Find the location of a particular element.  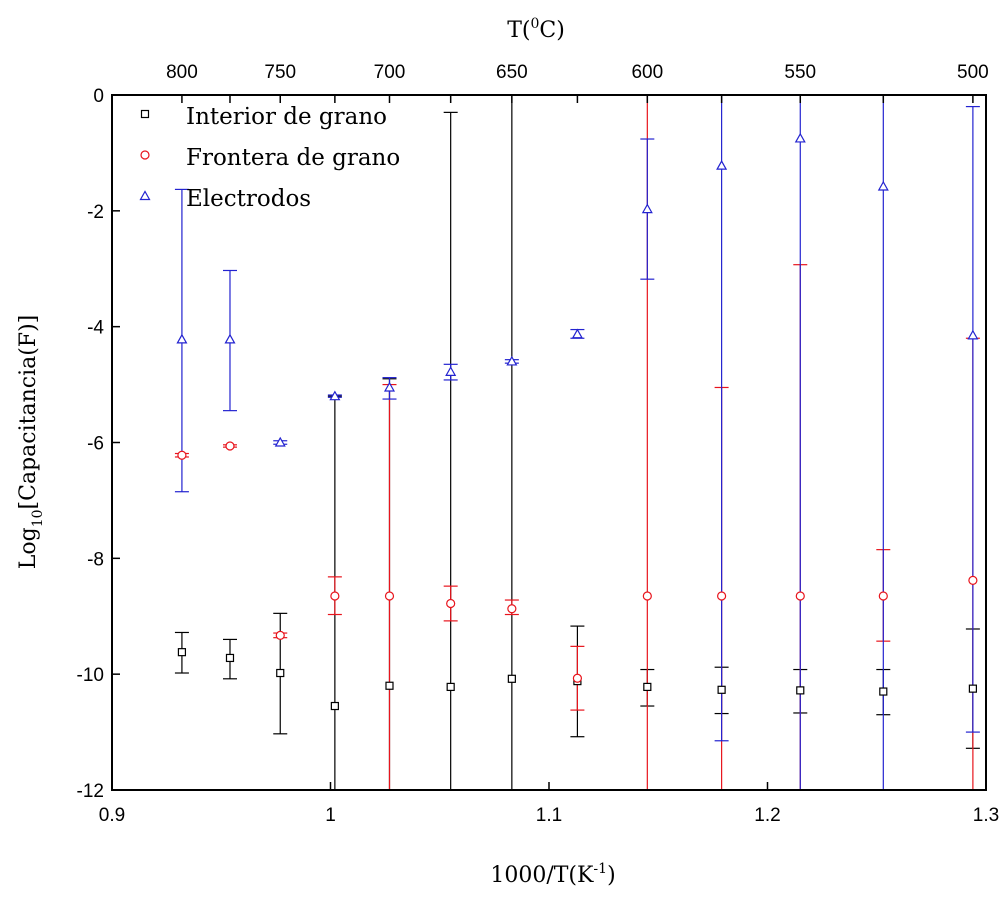

y-tick-label: 0 is located at coordinates (98, 96).